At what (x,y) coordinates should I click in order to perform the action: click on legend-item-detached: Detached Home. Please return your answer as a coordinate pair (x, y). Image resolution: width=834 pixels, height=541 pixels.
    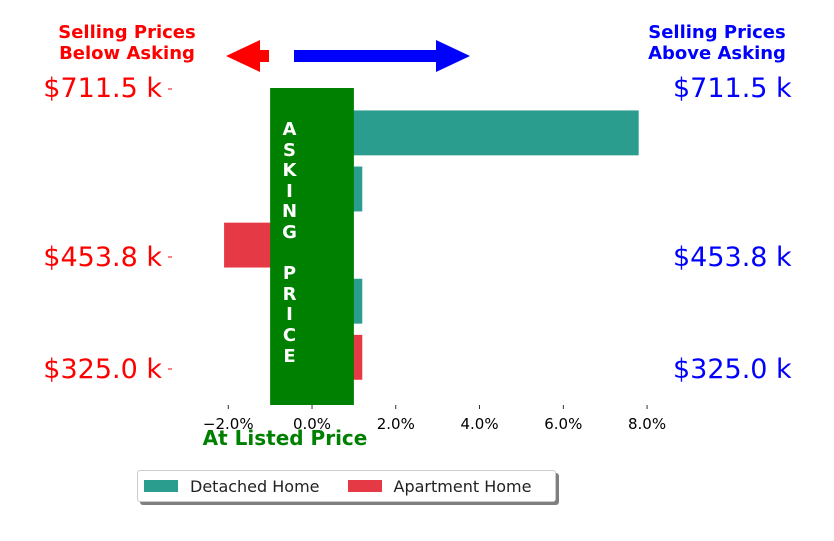
    Looking at the image, I should click on (232, 486).